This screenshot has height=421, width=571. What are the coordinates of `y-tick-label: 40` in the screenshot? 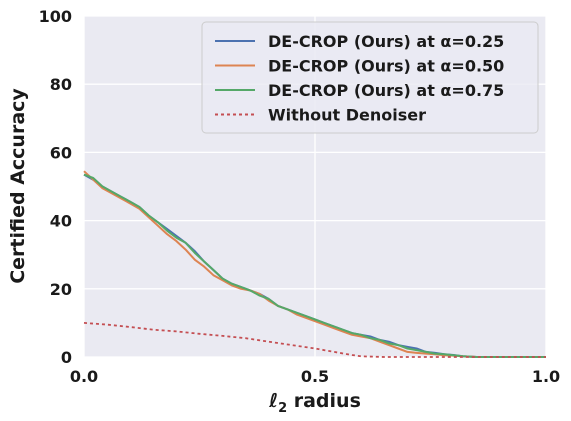 It's located at (61, 221).